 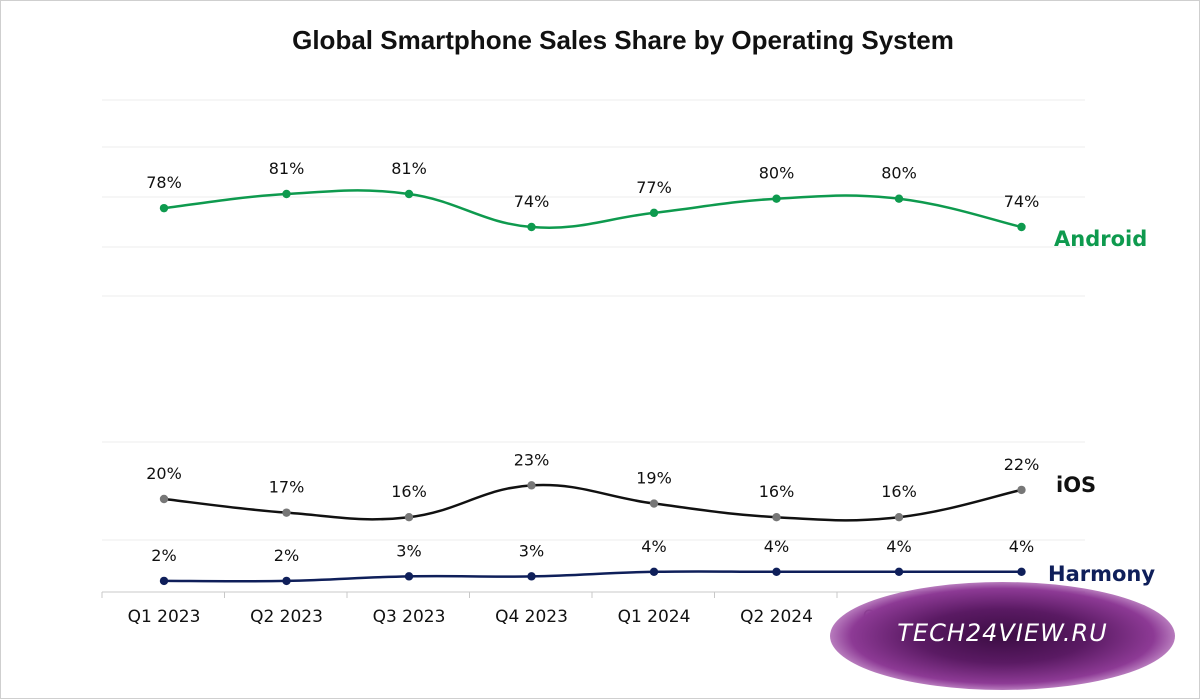 What do you see at coordinates (1002, 633) in the screenshot?
I see `watermark-text: TECH24VIEW.RU` at bounding box center [1002, 633].